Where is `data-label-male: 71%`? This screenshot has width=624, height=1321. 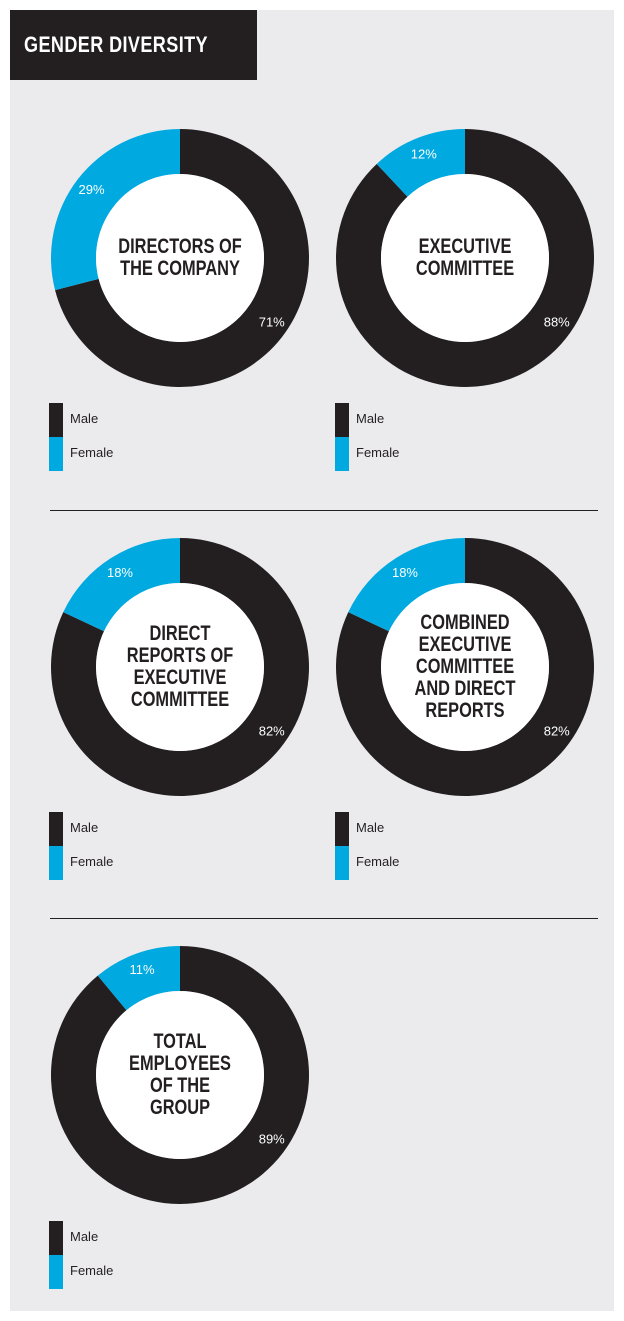
data-label-male: 71% is located at coordinates (272, 322).